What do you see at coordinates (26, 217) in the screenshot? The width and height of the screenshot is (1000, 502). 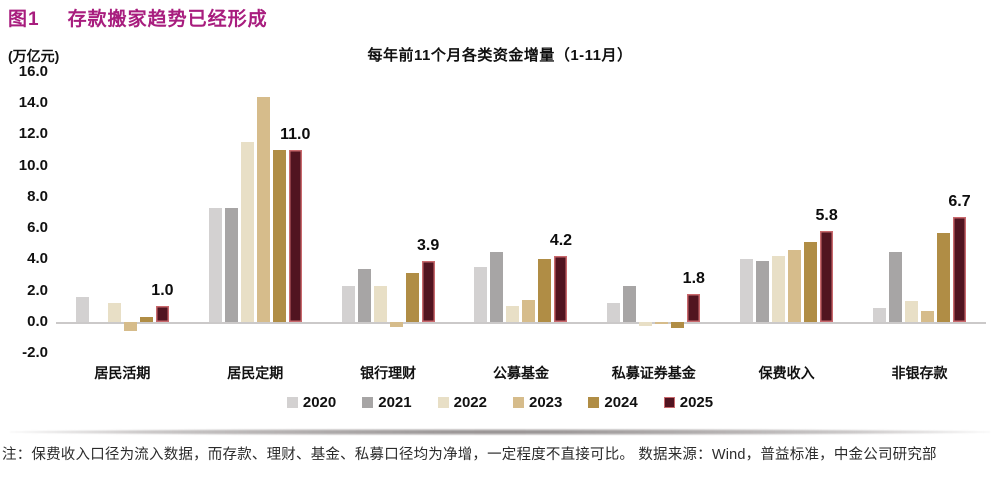 I see `y-axis: 16.0 14.0 12.0 10.0 8.0 6.0 4.0 2.0 0.0 -2.0` at bounding box center [26, 217].